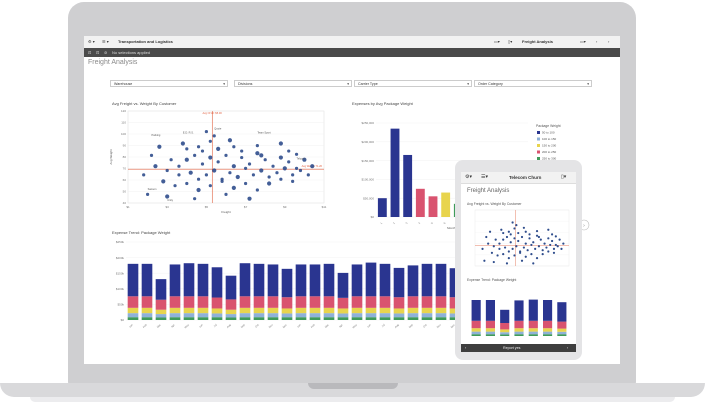 The height and width of the screenshot is (405, 705). Describe the element at coordinates (169, 83) in the screenshot. I see `filter-warehouse: Warehouse ▾` at that location.